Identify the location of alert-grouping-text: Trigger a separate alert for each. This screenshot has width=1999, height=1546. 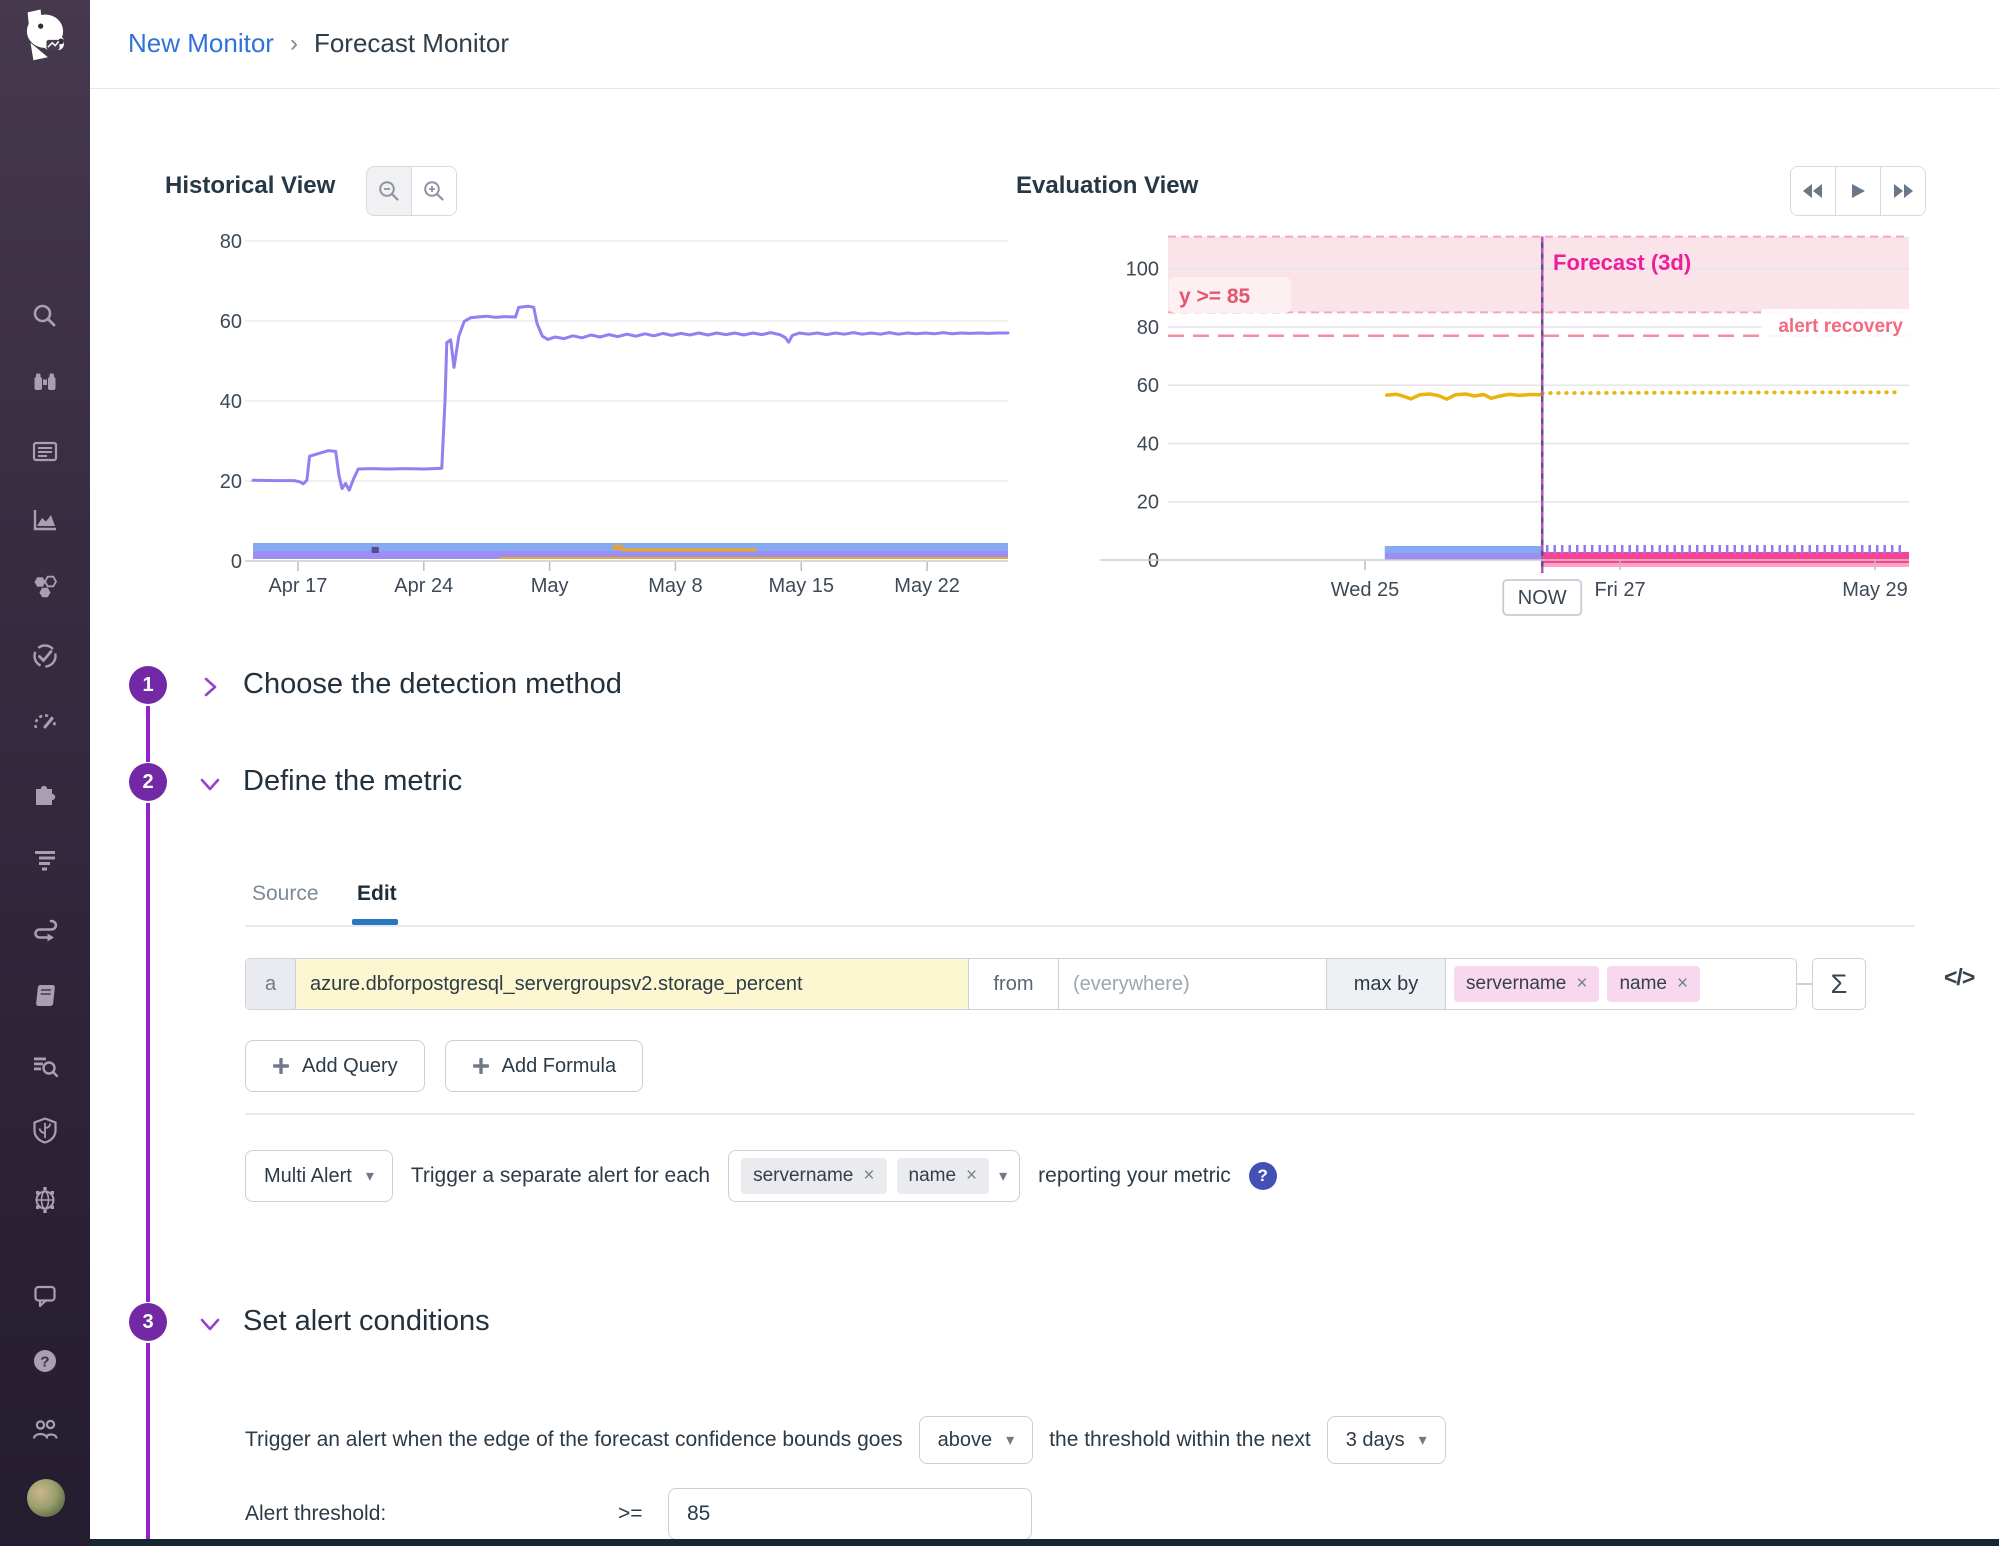
(560, 1175).